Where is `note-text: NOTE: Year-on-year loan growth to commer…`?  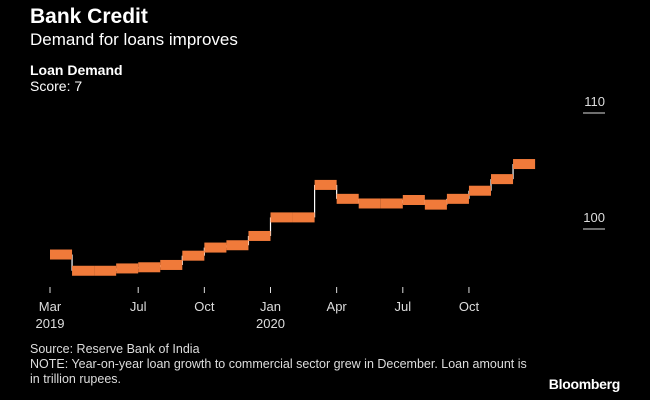 note-text: NOTE: Year-on-year loan growth to commer… is located at coordinates (278, 371).